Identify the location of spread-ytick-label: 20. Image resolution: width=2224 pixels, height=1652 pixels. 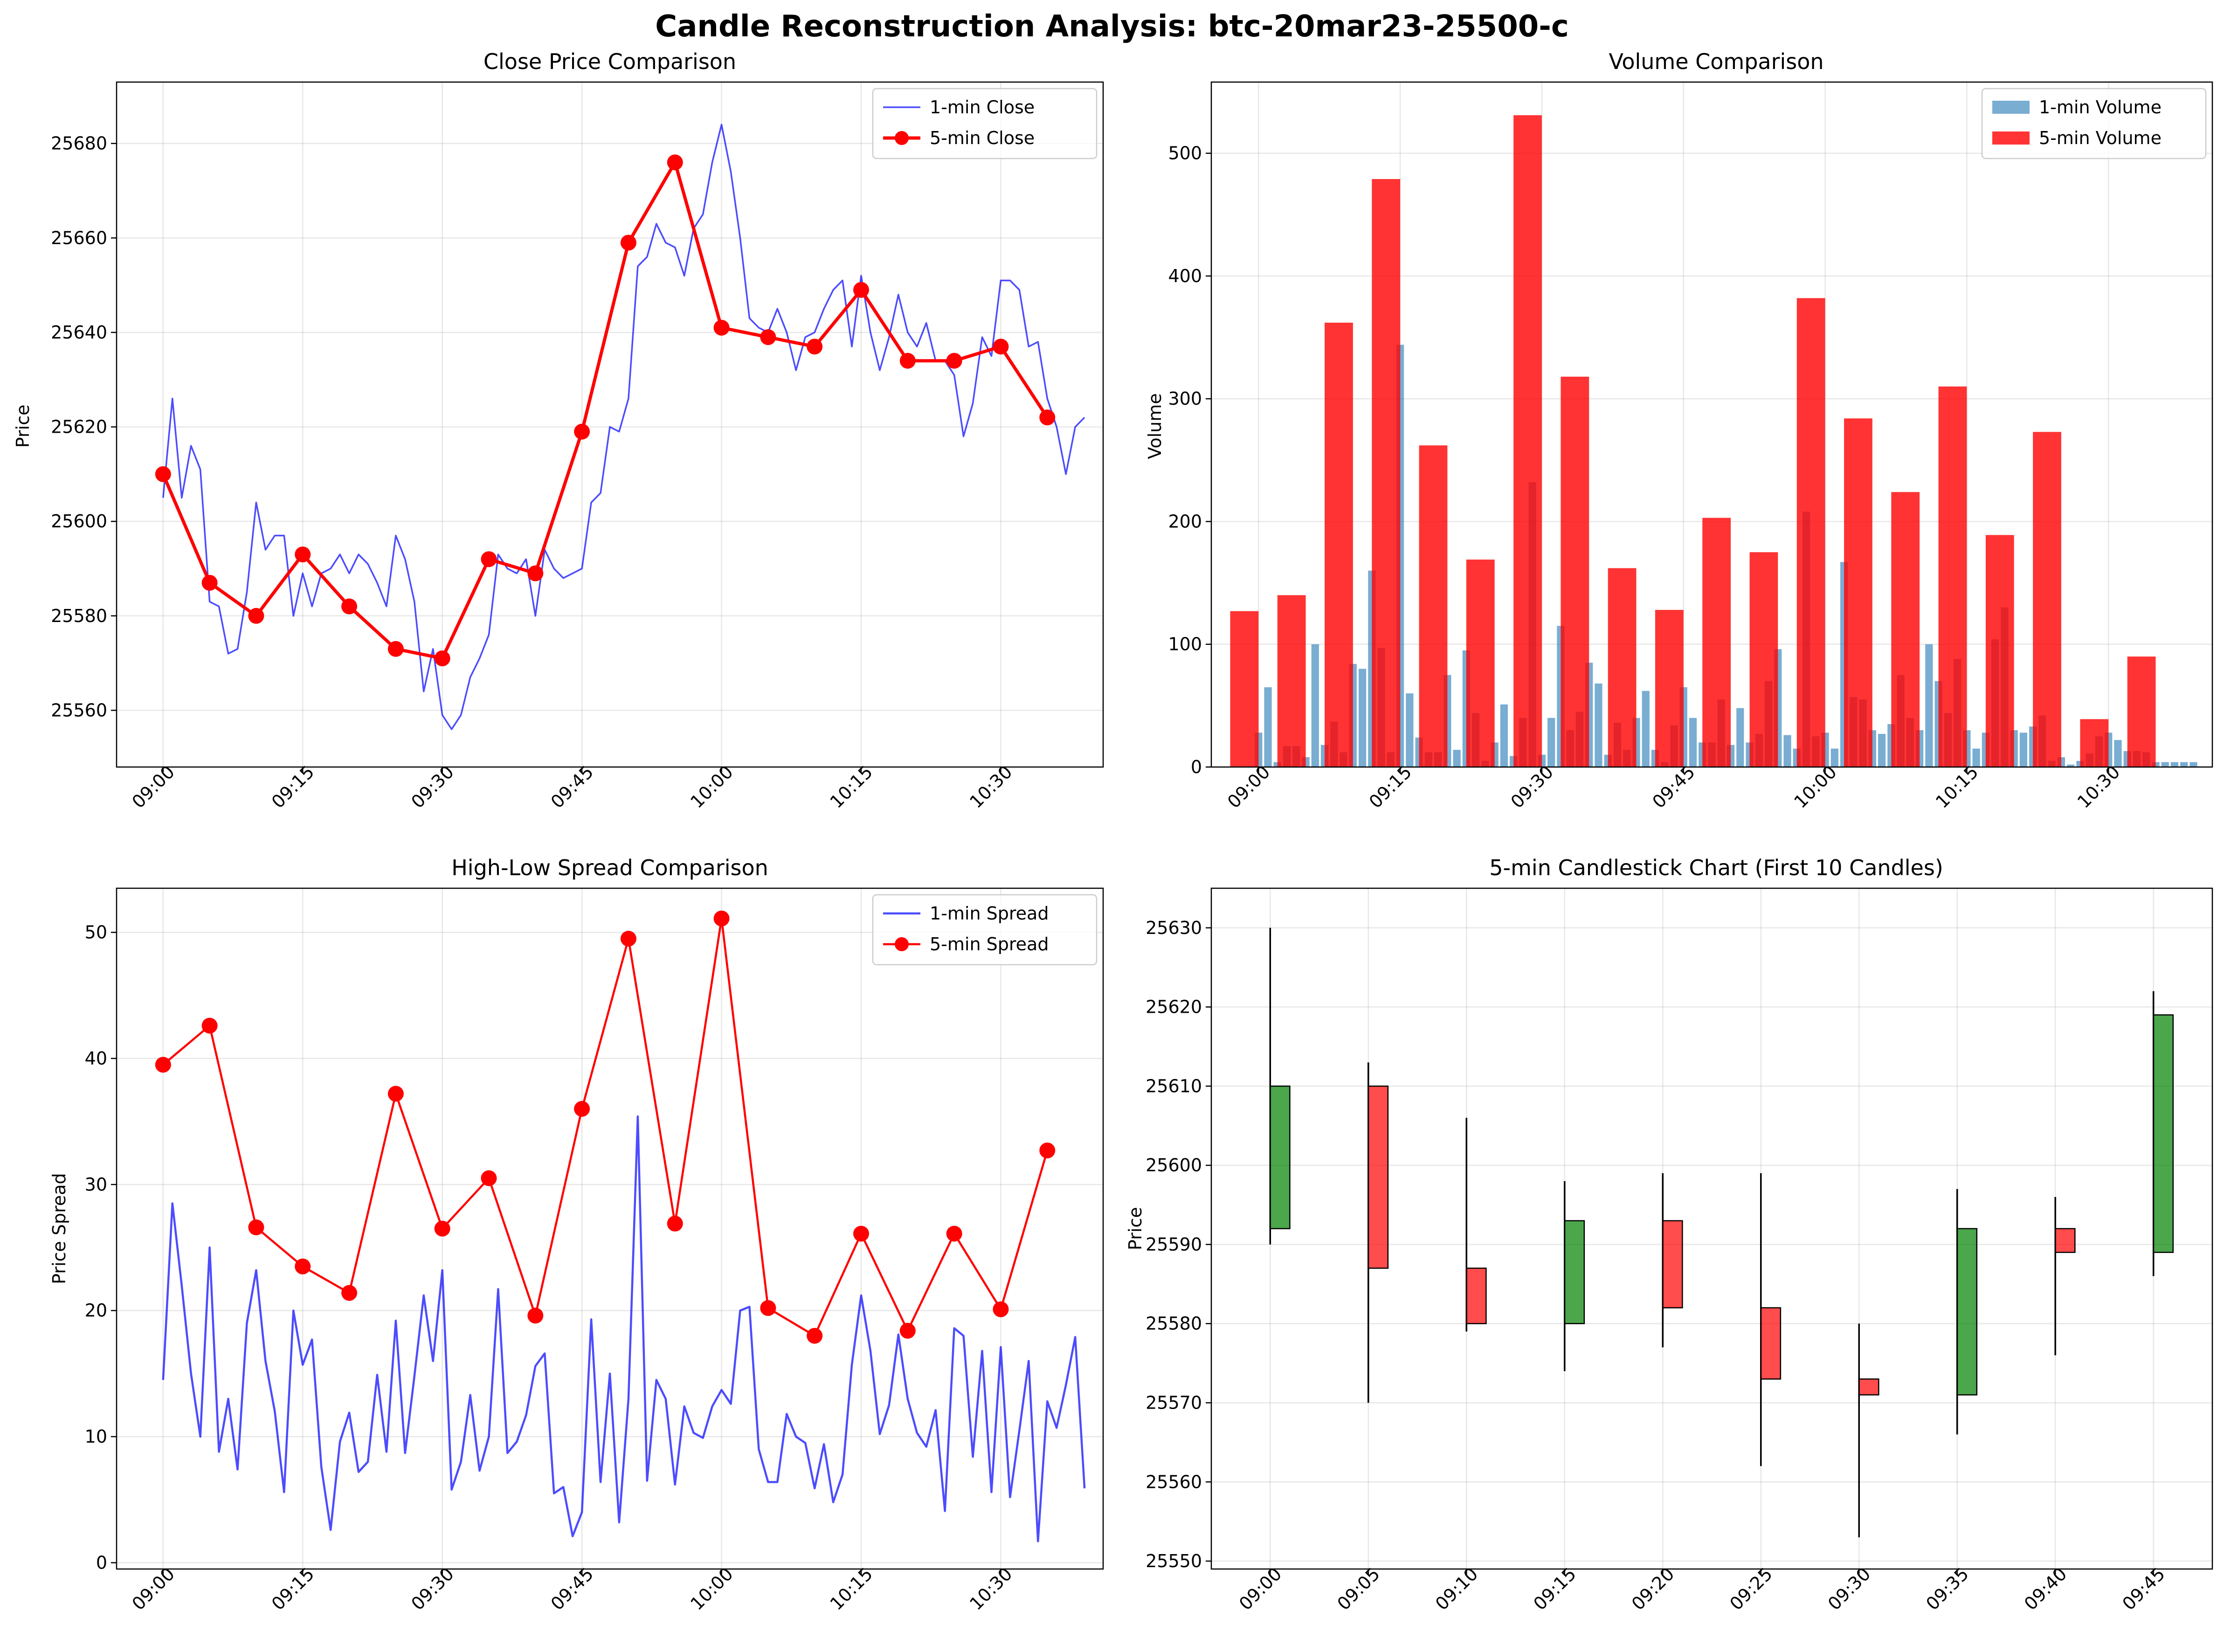
(96, 1310).